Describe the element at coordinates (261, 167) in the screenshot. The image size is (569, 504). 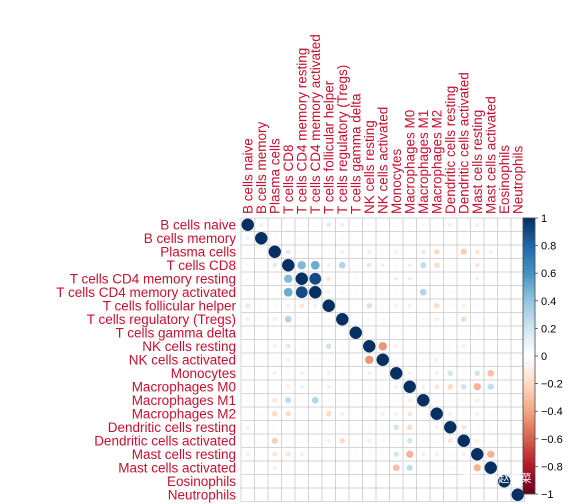
I see `column-label: B cells memory` at that location.